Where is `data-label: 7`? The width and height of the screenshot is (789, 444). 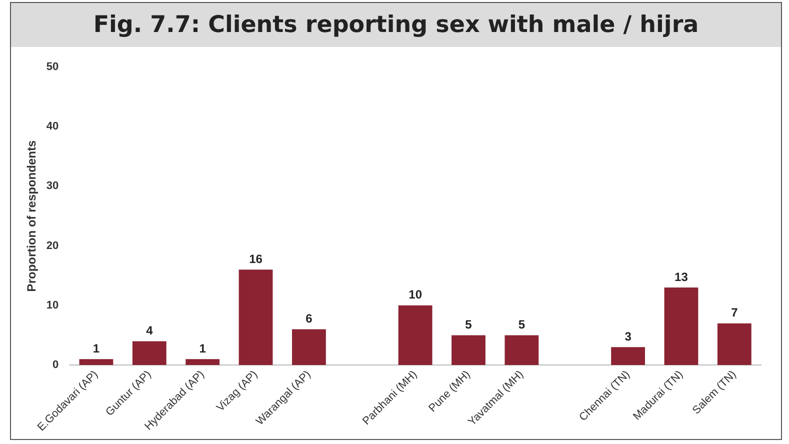 data-label: 7 is located at coordinates (734, 313).